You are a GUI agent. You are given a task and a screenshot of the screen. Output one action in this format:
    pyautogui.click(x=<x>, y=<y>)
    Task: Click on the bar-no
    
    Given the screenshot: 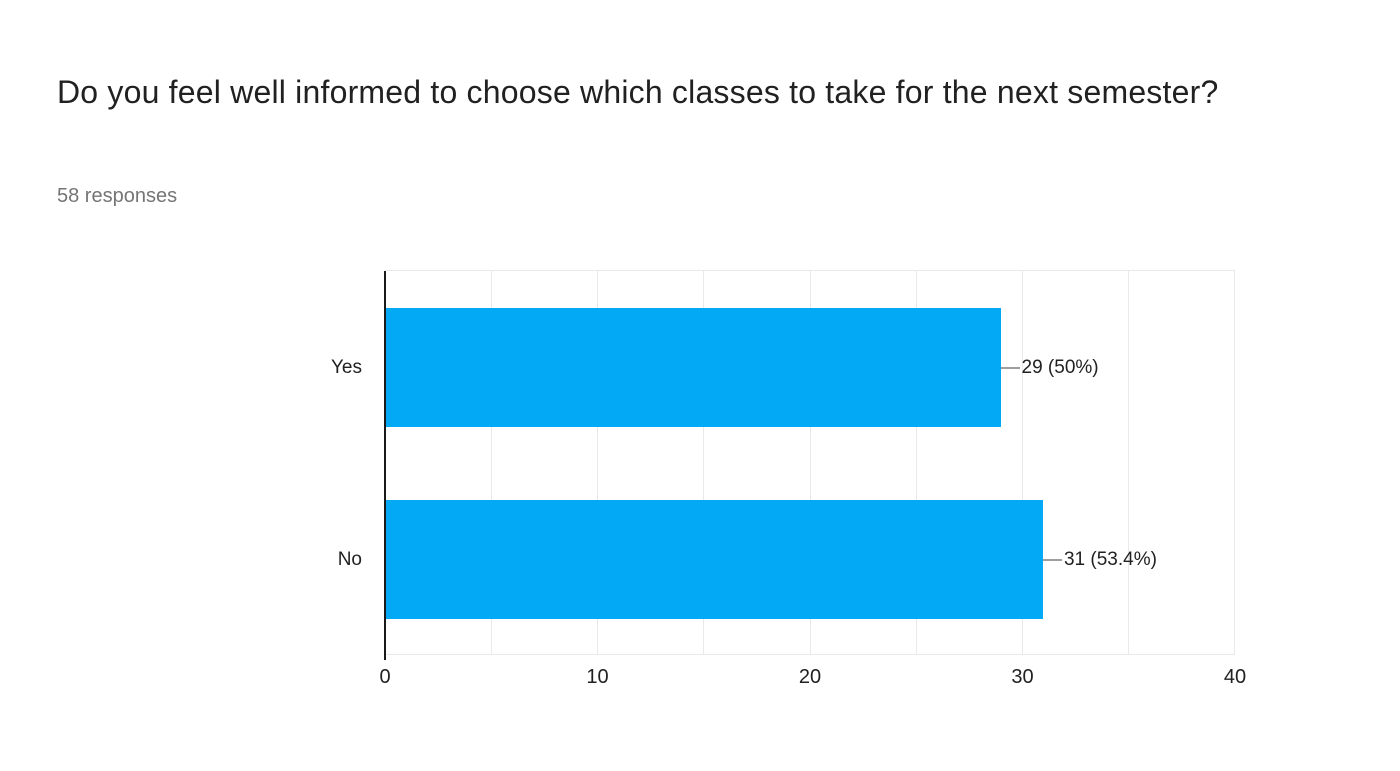 What is the action you would take?
    pyautogui.click(x=714, y=559)
    